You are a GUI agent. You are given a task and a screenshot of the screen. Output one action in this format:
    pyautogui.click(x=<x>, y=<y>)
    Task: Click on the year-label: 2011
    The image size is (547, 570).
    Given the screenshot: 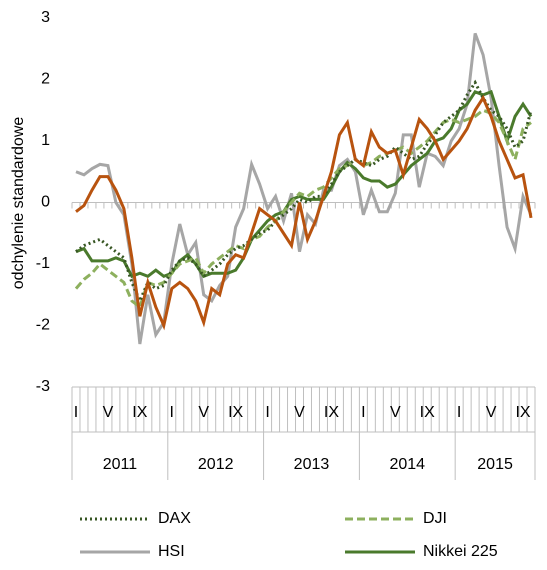 What is the action you would take?
    pyautogui.click(x=120, y=464)
    